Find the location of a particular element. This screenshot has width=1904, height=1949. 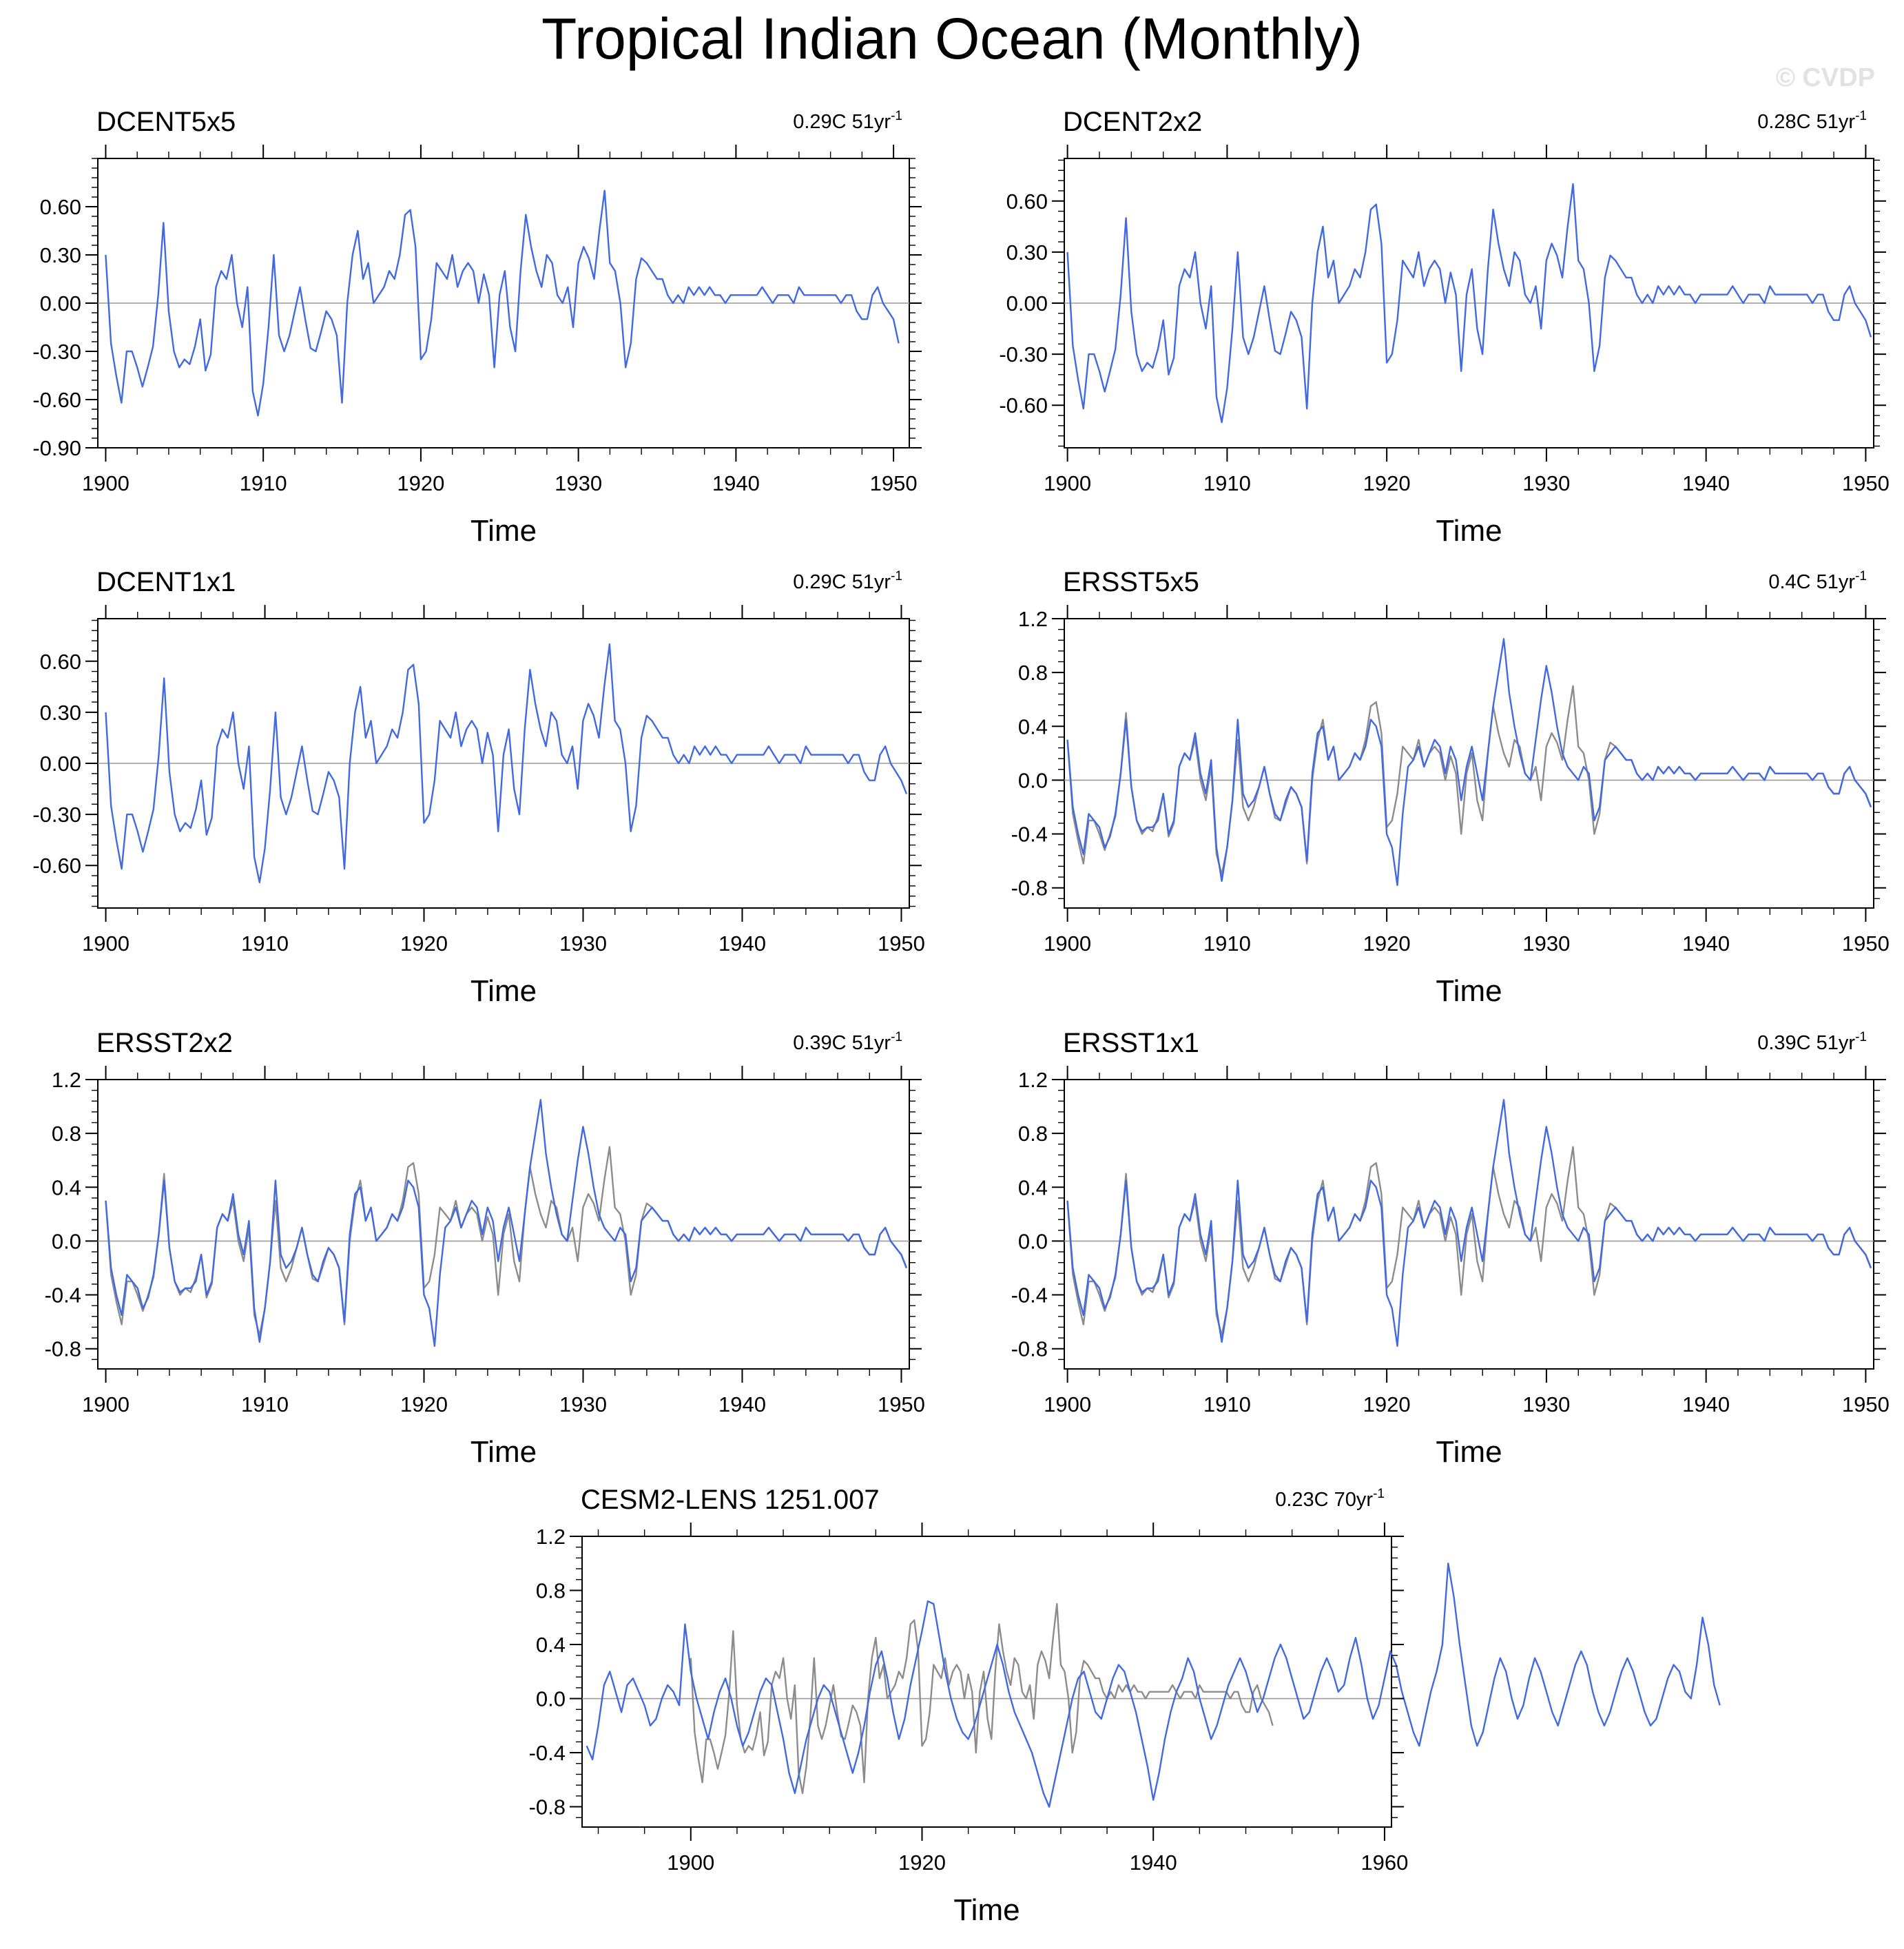

panel-title: ERSST2x2 is located at coordinates (164, 1043).